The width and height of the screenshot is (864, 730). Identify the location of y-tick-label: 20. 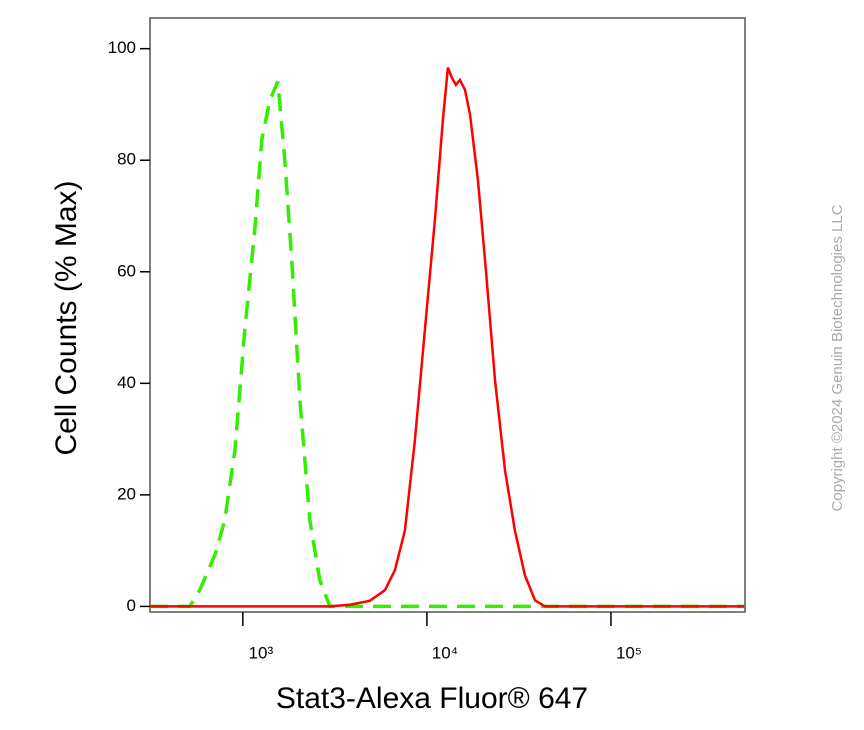
(126, 493).